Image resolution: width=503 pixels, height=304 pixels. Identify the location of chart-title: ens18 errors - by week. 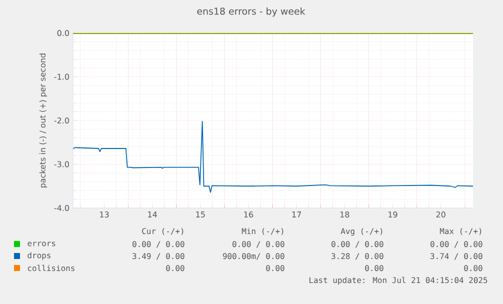
(251, 12).